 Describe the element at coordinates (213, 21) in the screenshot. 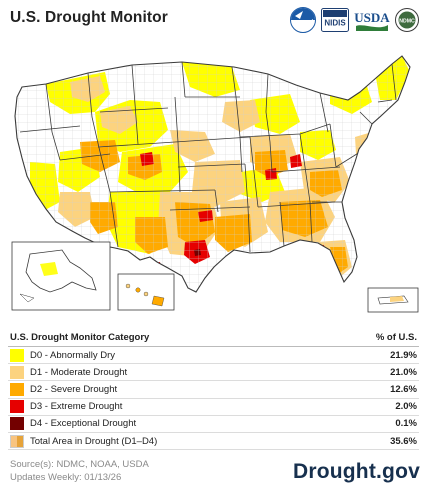

I see `header: U.S. Drought Monitor NIDIS USDA NDMC` at that location.